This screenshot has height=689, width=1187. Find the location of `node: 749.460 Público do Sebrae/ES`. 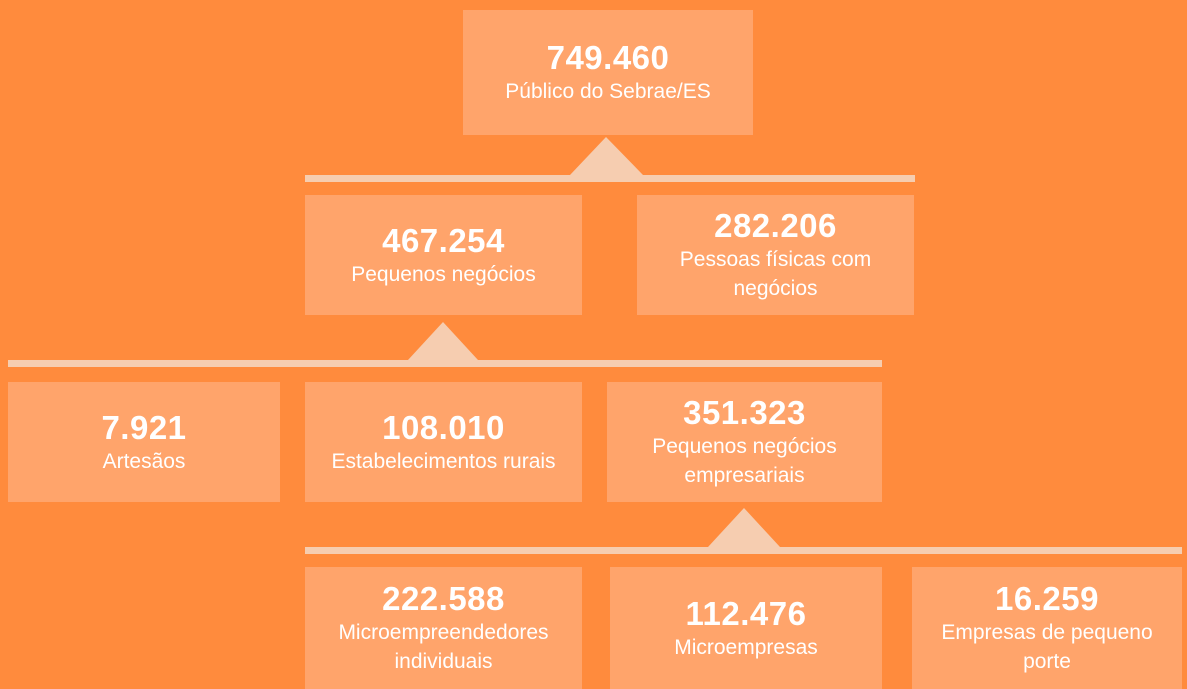

node: 749.460 Público do Sebrae/ES is located at coordinates (608, 72).